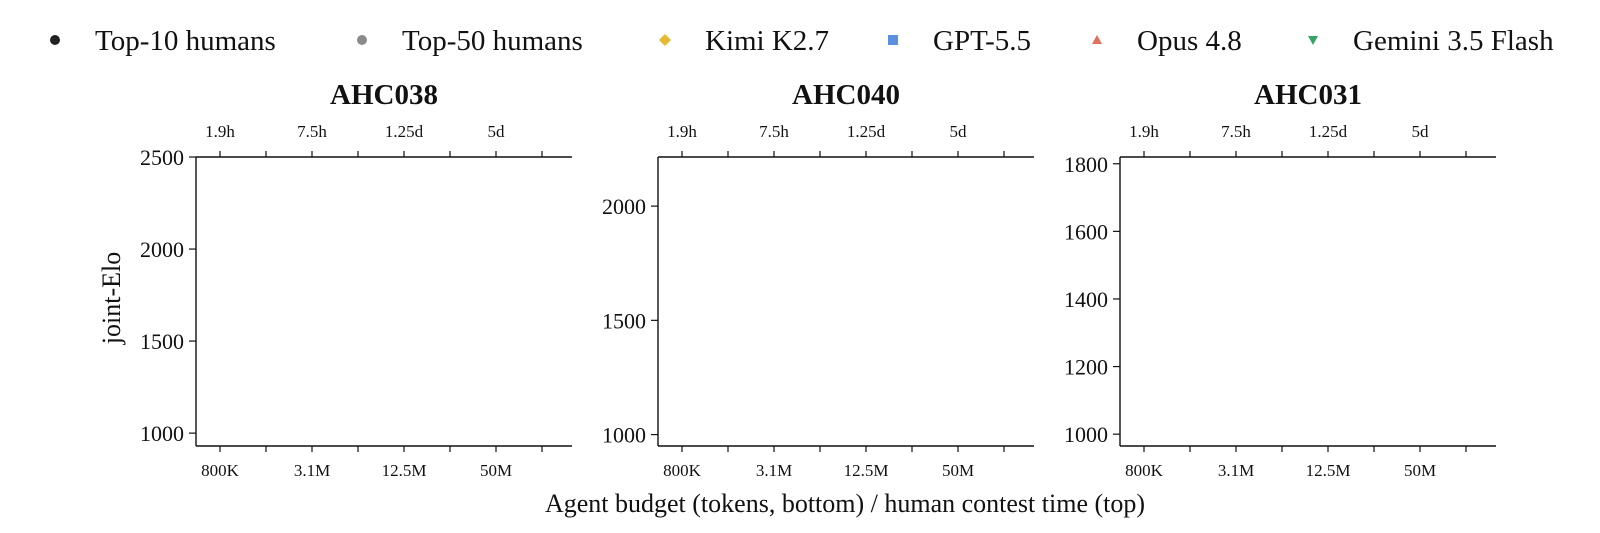 Image resolution: width=1600 pixels, height=533 pixels. I want to click on y-tick-label: 1400, so click(1086, 299).